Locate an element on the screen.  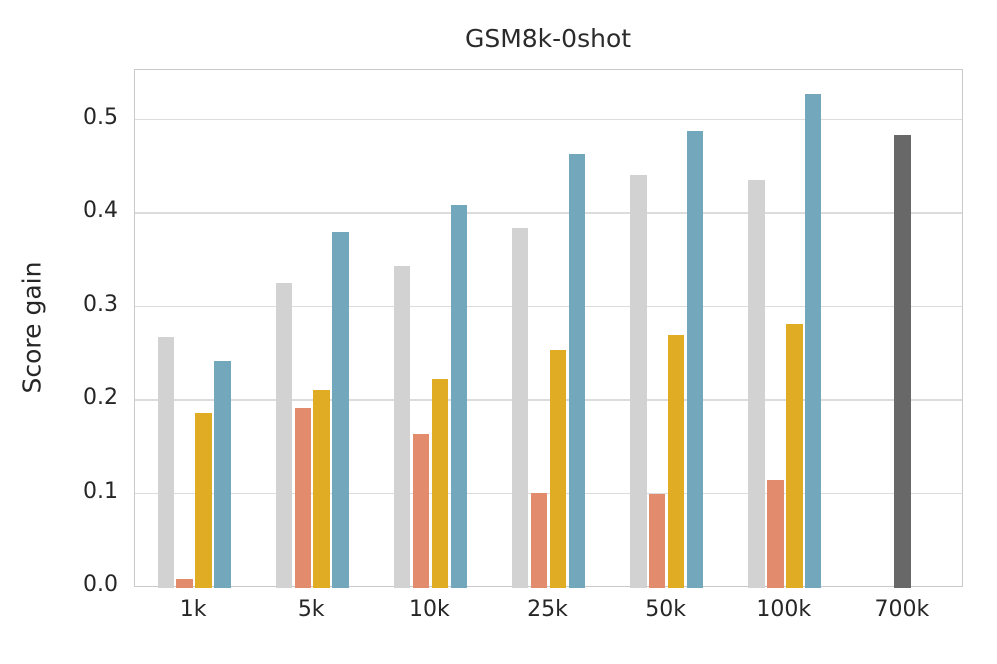
bar-series-blue-10k is located at coordinates (458, 396).